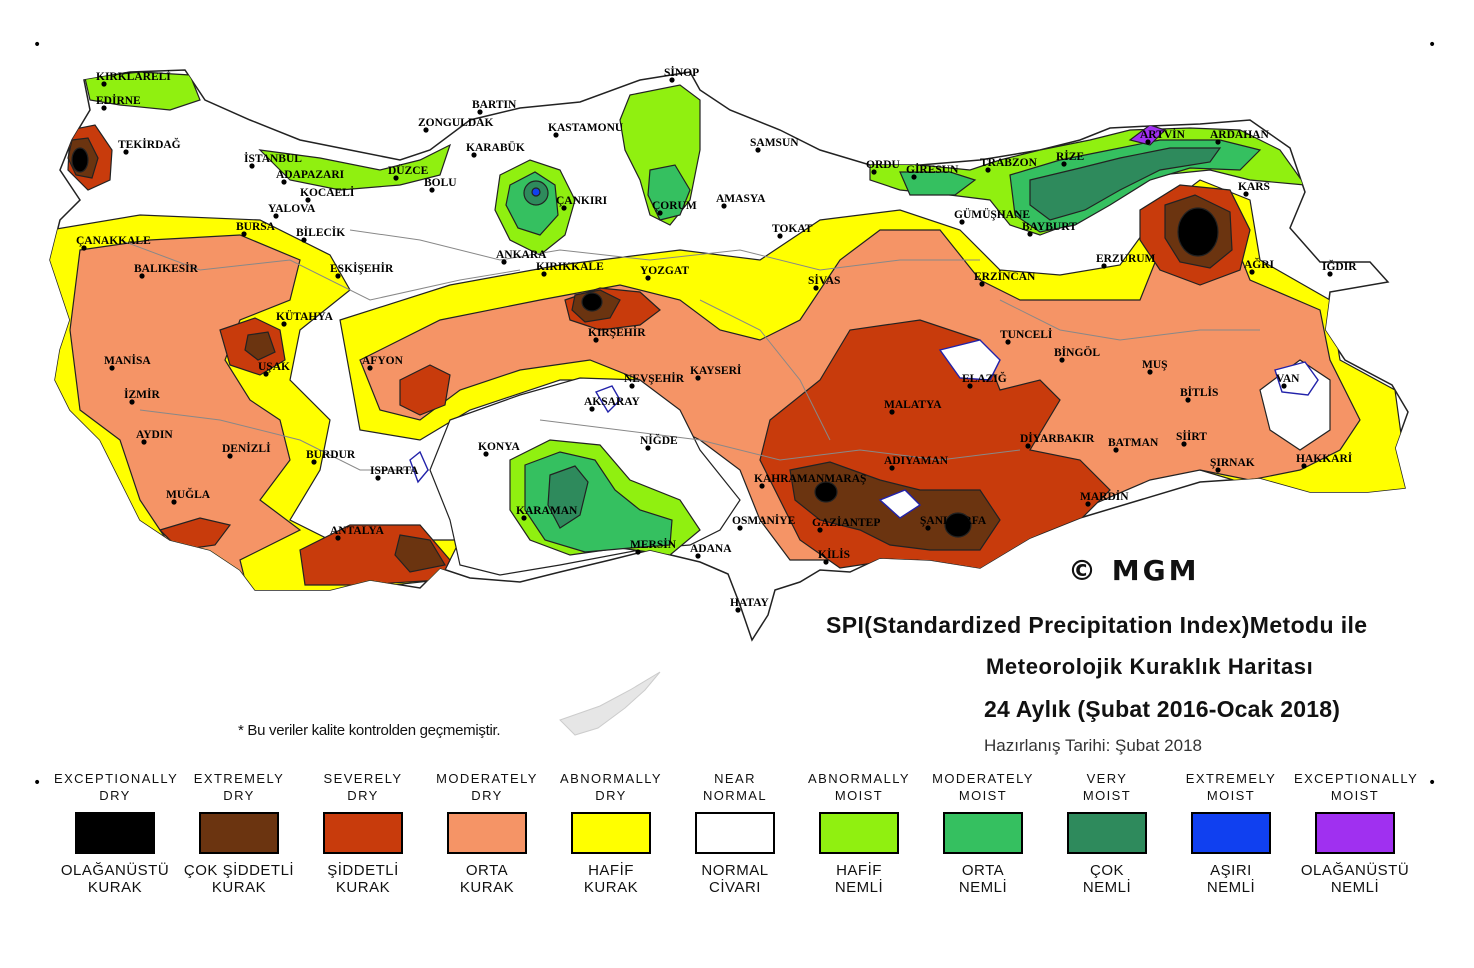 This screenshot has width=1474, height=968. I want to click on city-label: EDİRNE, so click(118, 100).